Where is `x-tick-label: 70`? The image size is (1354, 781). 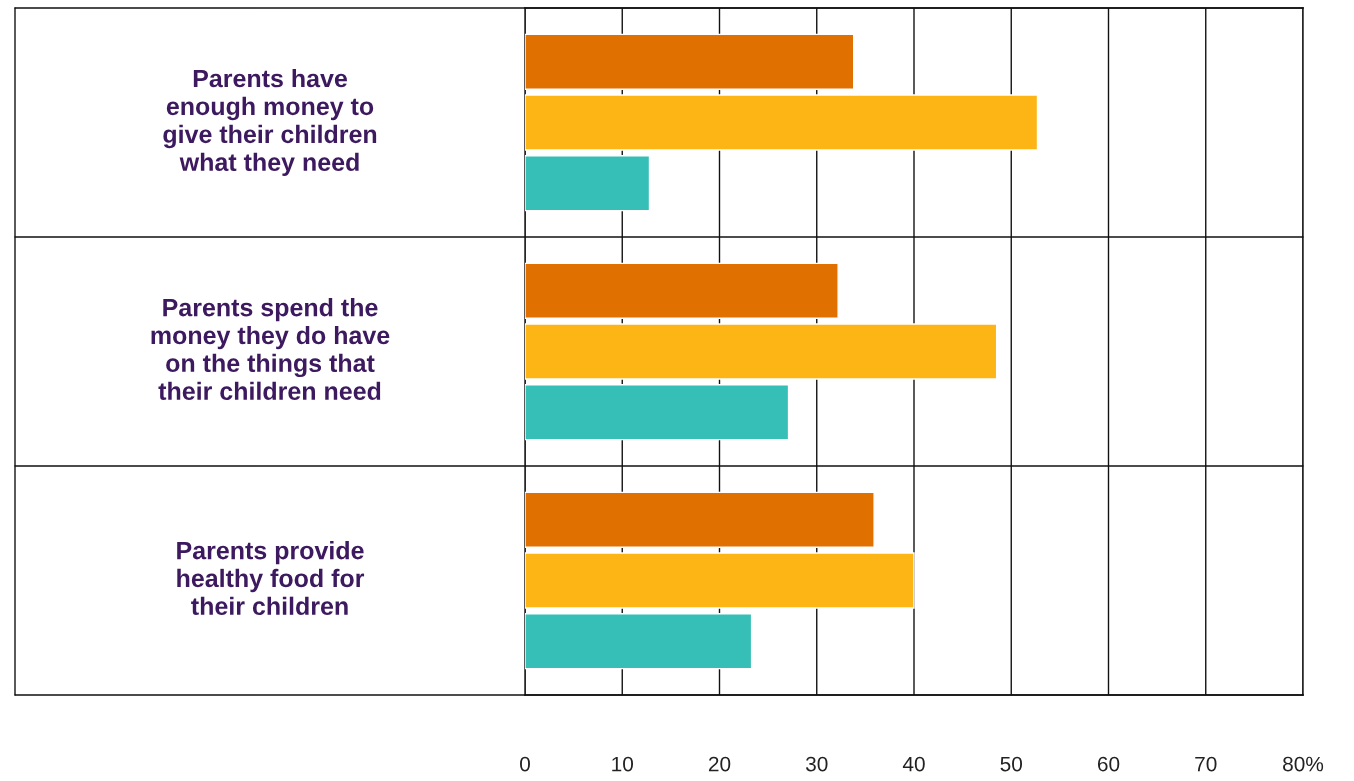
x-tick-label: 70 is located at coordinates (1206, 764).